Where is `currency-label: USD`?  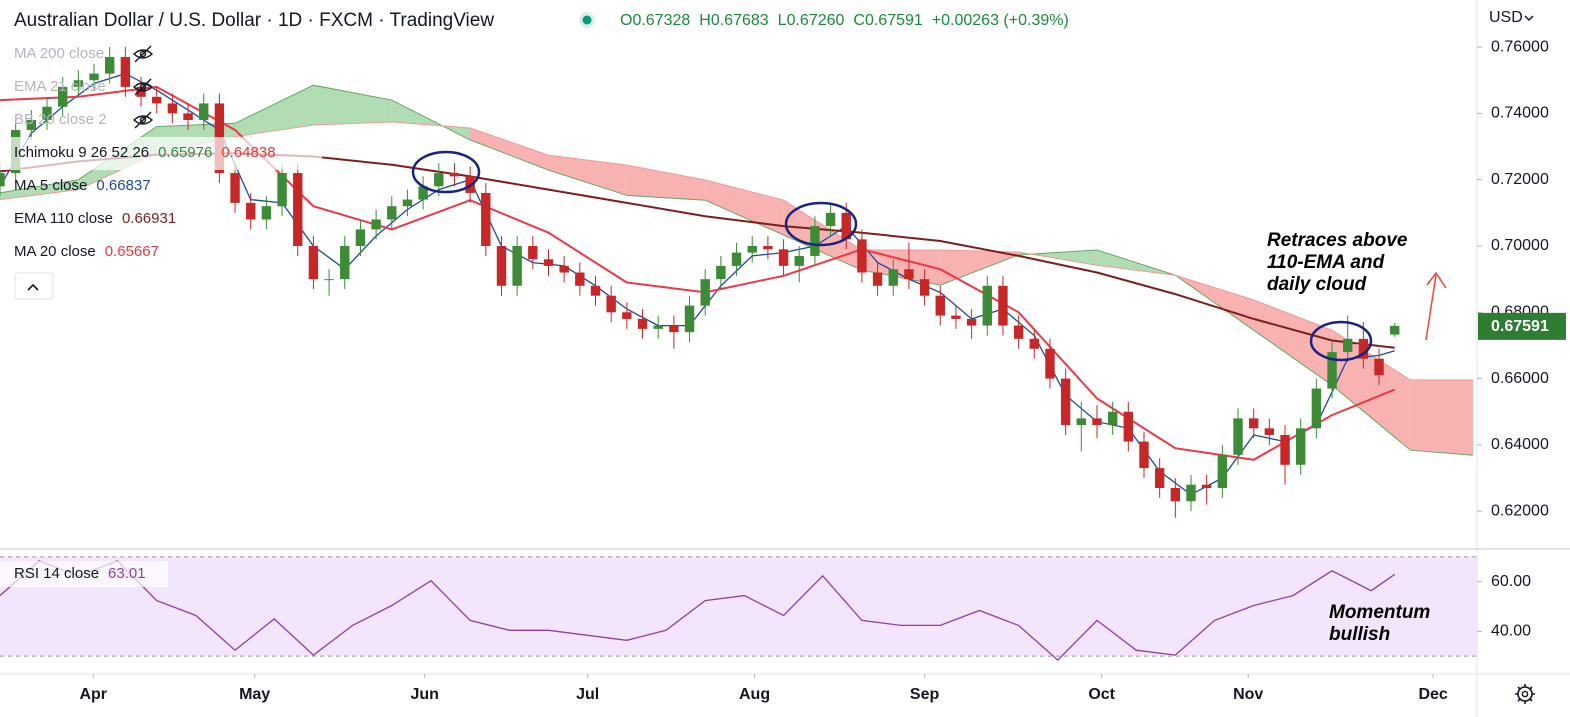
currency-label: USD is located at coordinates (1506, 17).